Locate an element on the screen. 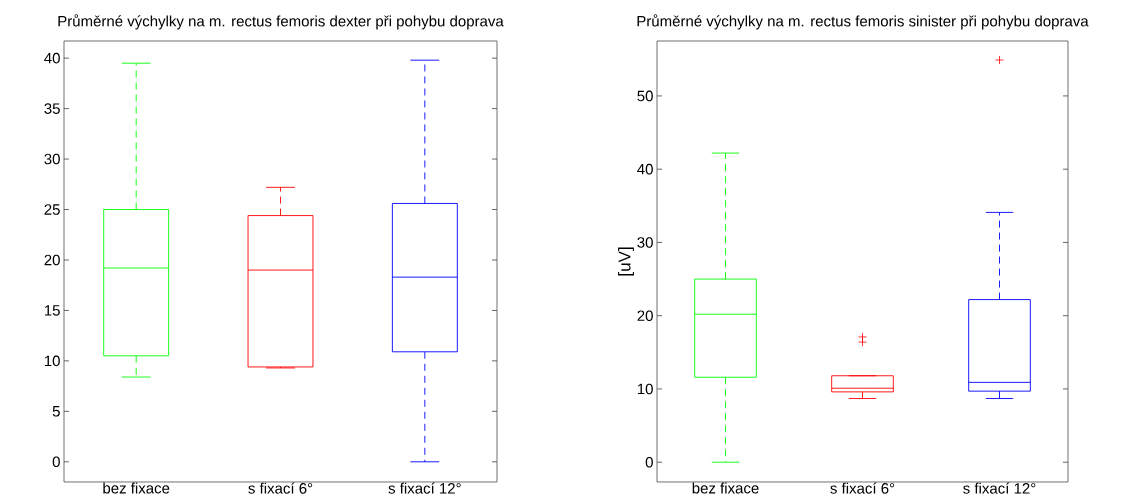  chart-title: Průměrné výchylky na m. rectus femoris dexter při pohybu doprava is located at coordinates (281, 22).